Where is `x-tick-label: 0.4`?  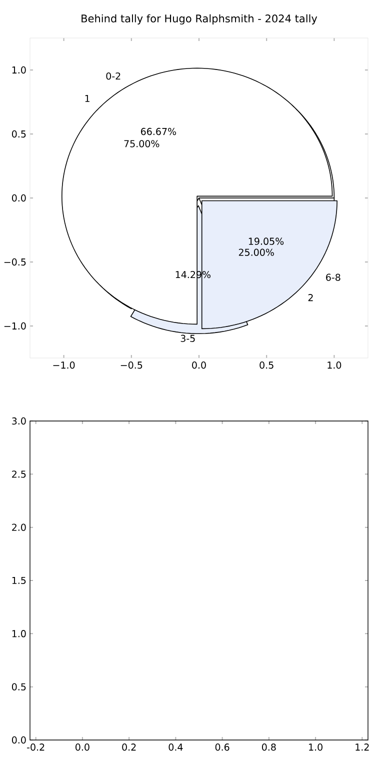
x-tick-label: 0.4 is located at coordinates (175, 747).